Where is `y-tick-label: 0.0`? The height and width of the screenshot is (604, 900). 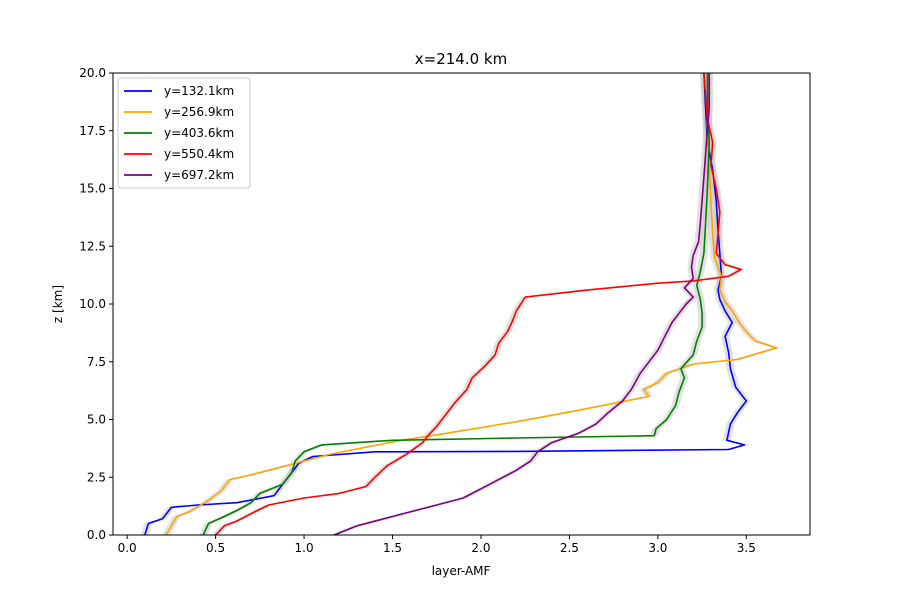
y-tick-label: 0.0 is located at coordinates (96, 535).